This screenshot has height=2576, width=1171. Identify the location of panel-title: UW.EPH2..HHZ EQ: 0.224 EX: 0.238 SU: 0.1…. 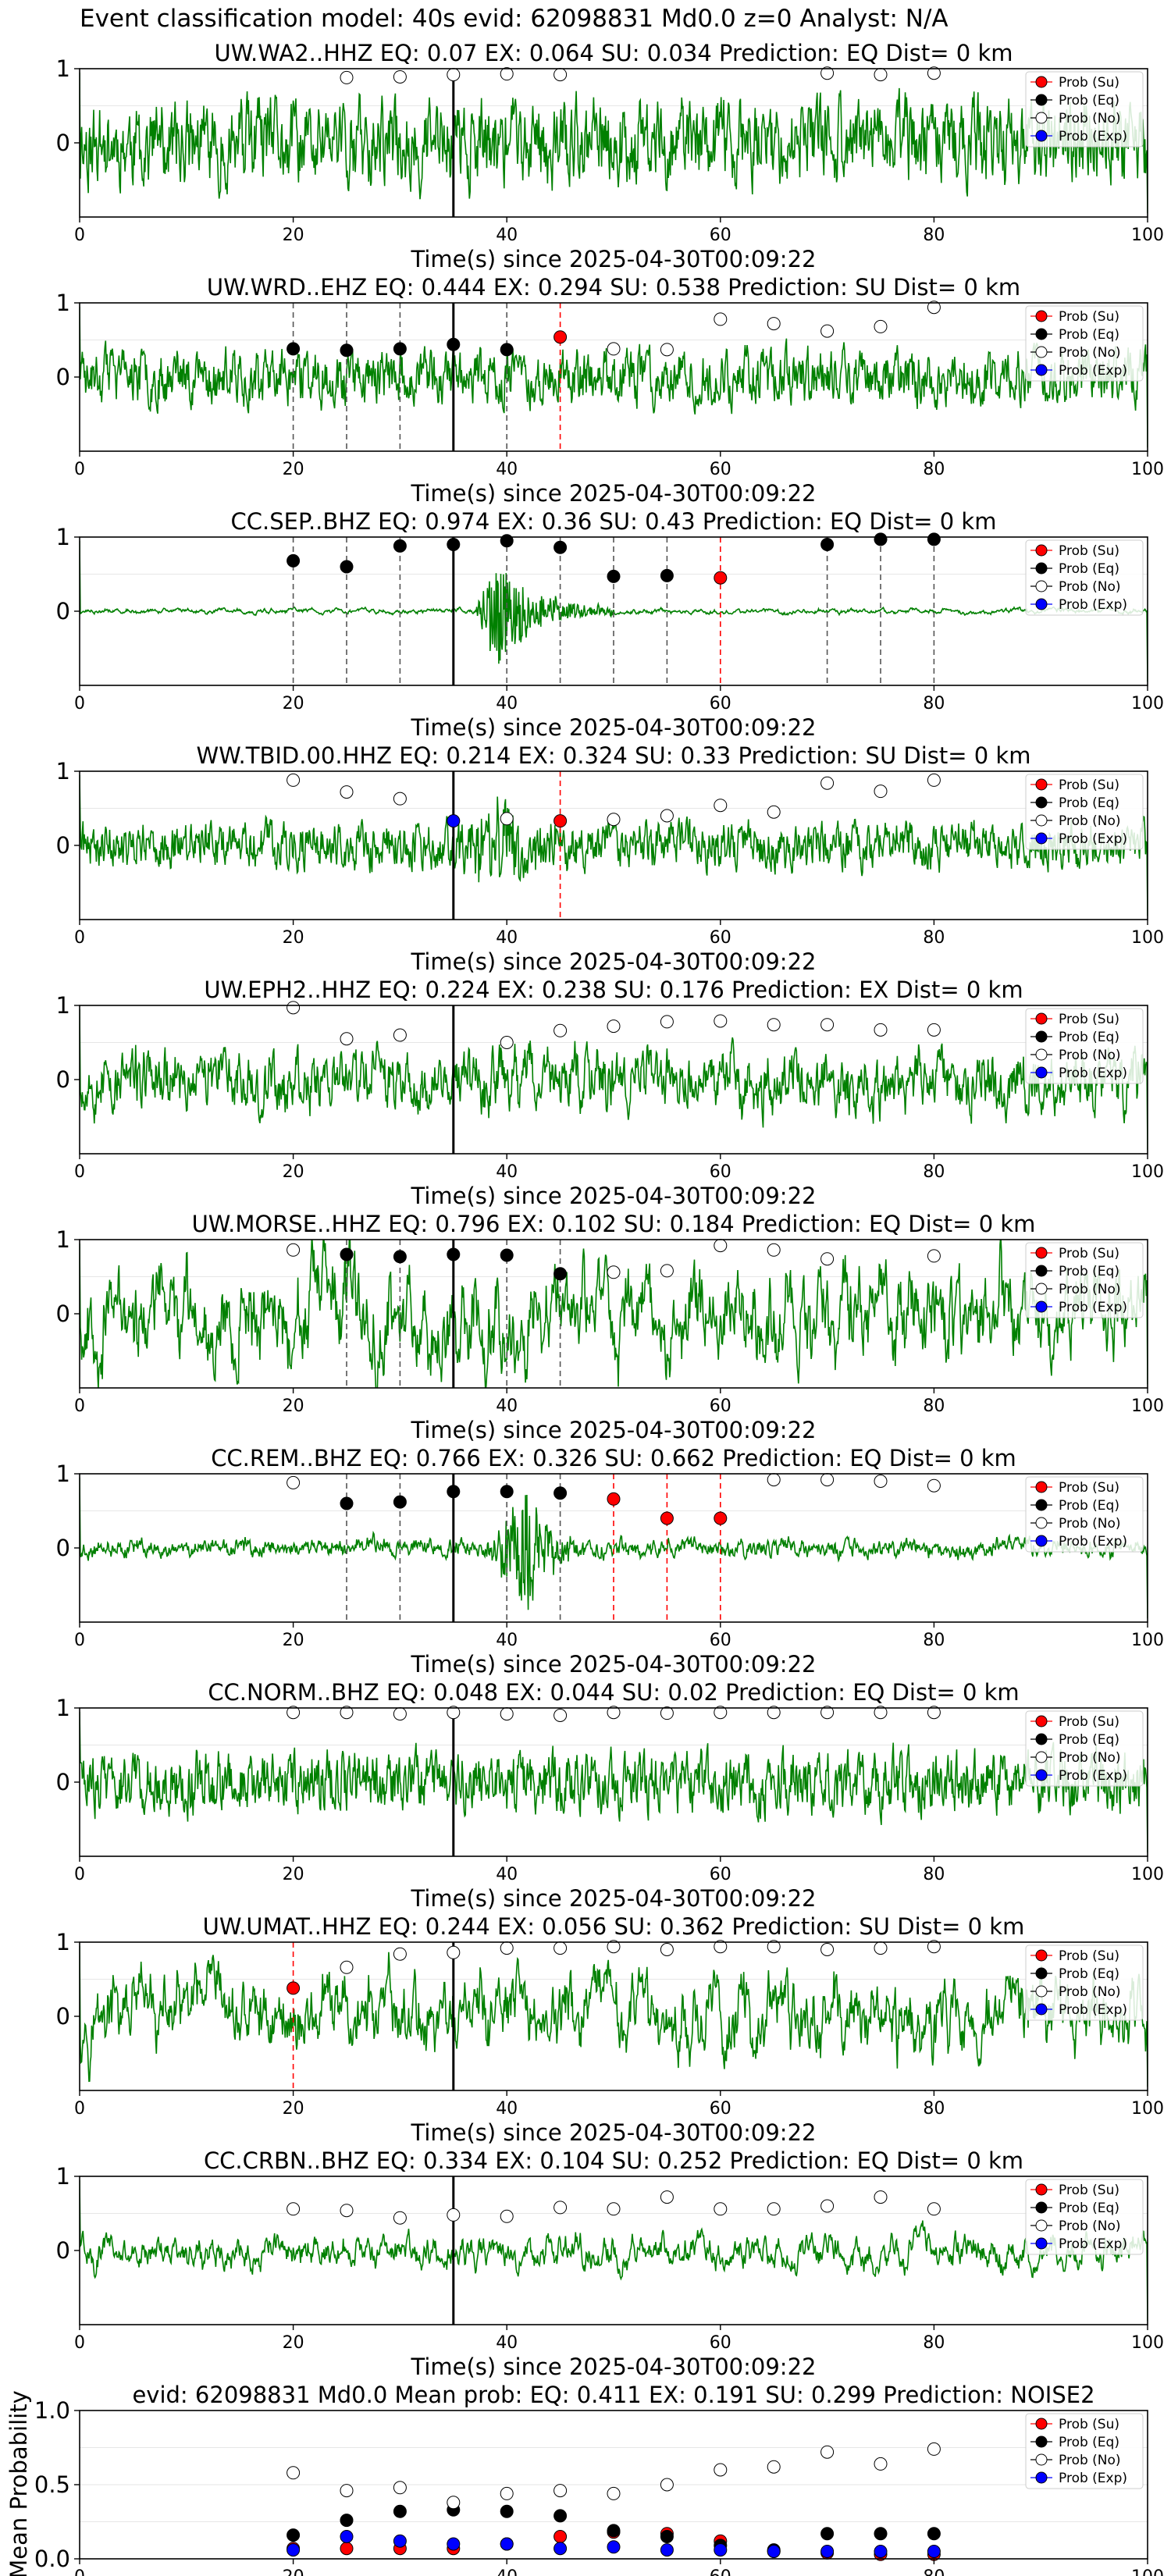
(613, 990).